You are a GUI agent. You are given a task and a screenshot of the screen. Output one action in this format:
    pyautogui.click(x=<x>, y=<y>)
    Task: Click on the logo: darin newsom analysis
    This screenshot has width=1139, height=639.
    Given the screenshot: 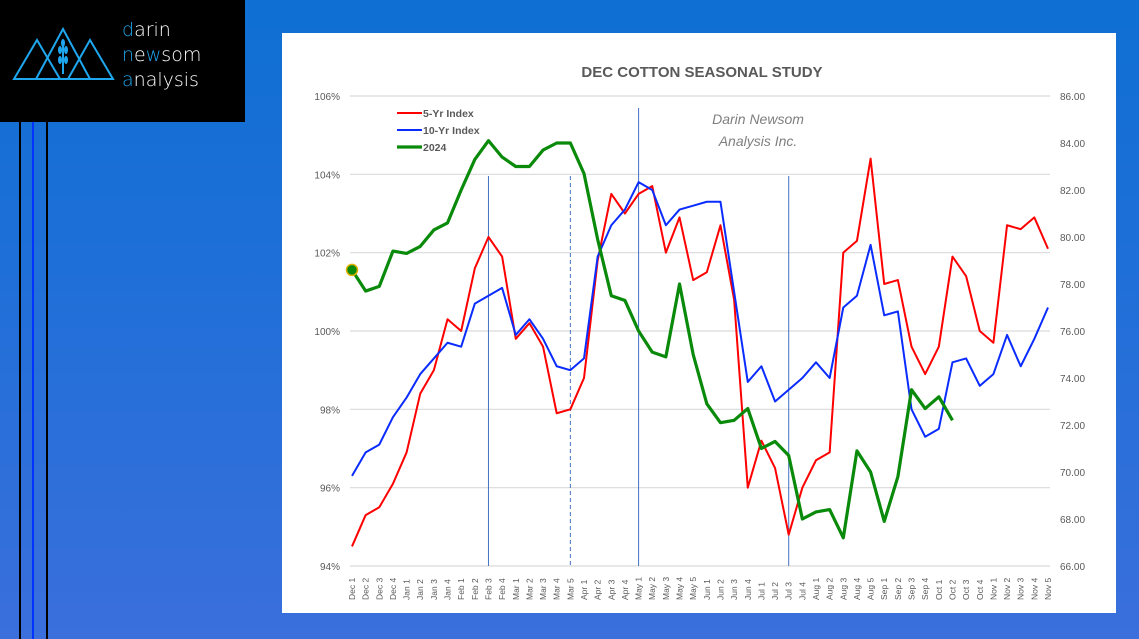 What is the action you would take?
    pyautogui.click(x=122, y=61)
    